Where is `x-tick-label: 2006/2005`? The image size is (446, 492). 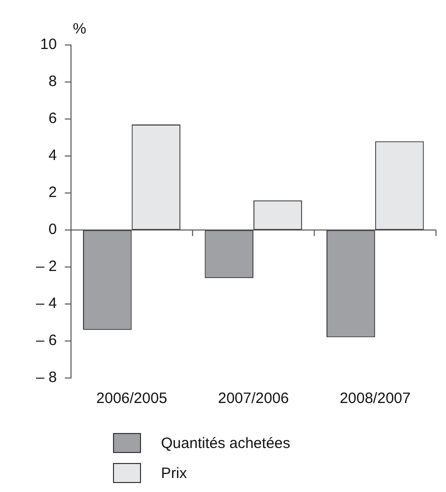 x-tick-label: 2006/2005 is located at coordinates (132, 399).